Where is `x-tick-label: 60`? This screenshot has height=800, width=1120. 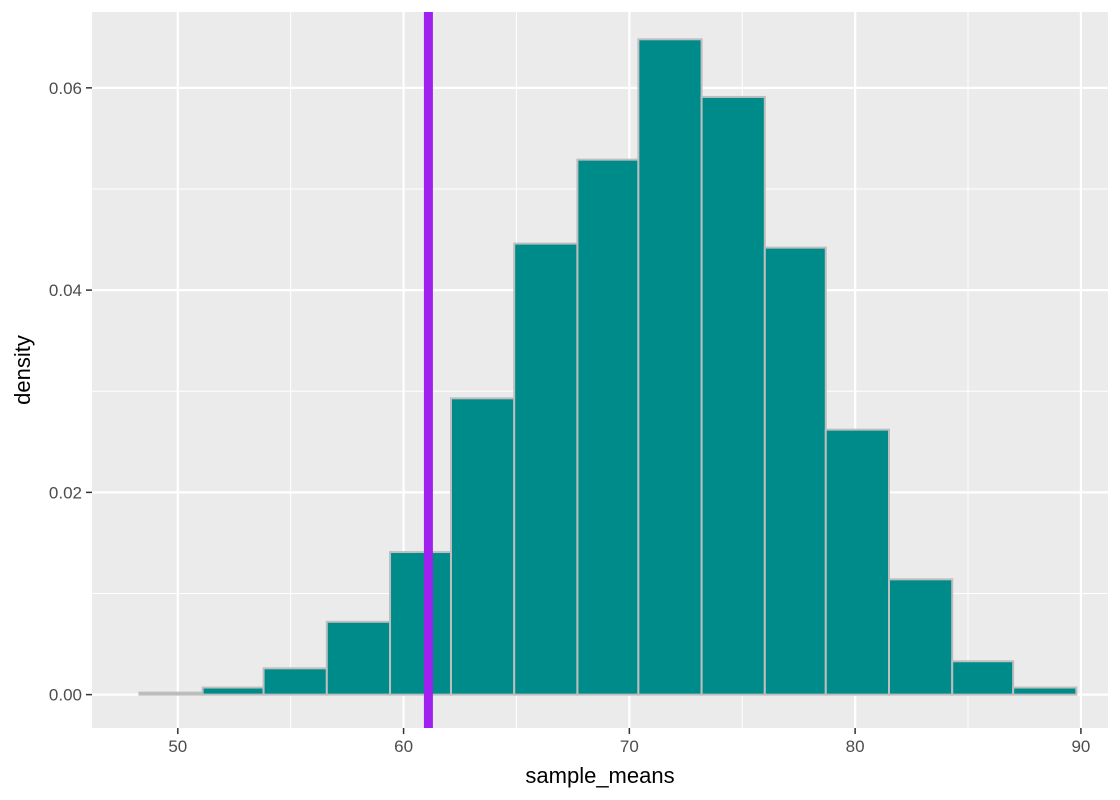 x-tick-label: 60 is located at coordinates (403, 746).